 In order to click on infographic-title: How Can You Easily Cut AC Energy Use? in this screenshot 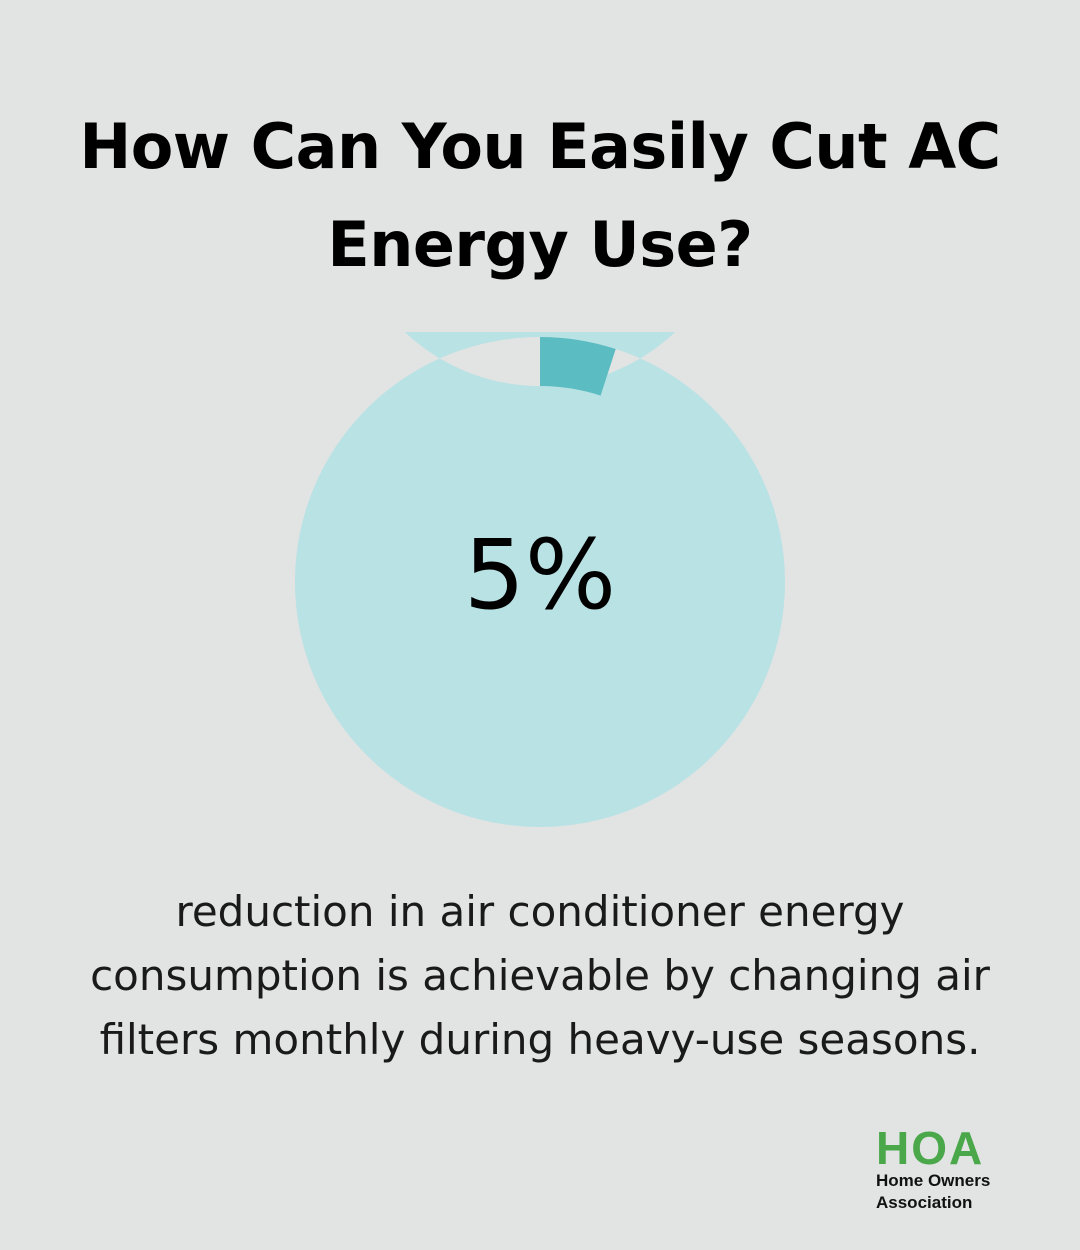, I will do `click(540, 195)`.